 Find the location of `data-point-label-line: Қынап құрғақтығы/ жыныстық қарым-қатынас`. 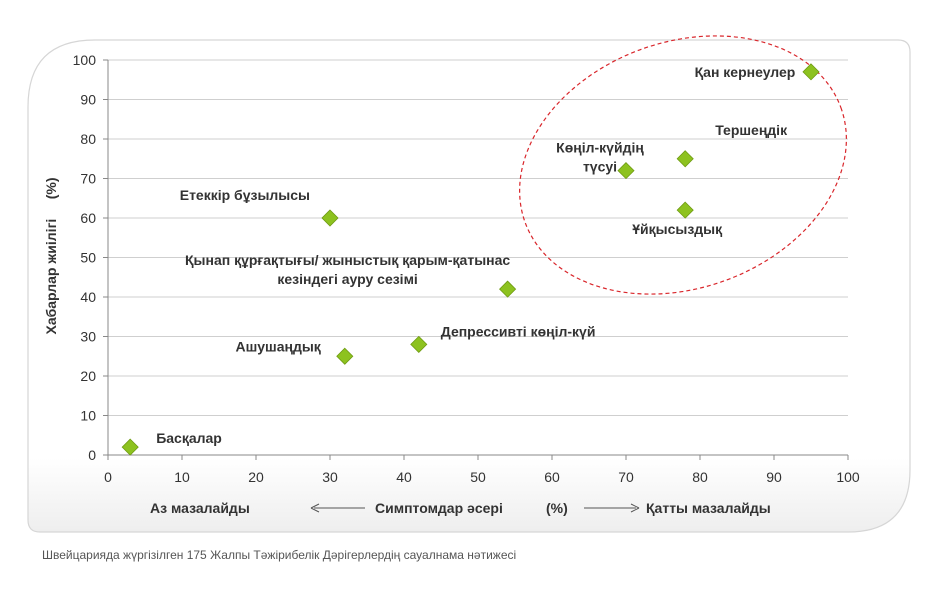

data-point-label-line: Қынап құрғақтығы/ жыныстық қарым-қатынас is located at coordinates (347, 260).